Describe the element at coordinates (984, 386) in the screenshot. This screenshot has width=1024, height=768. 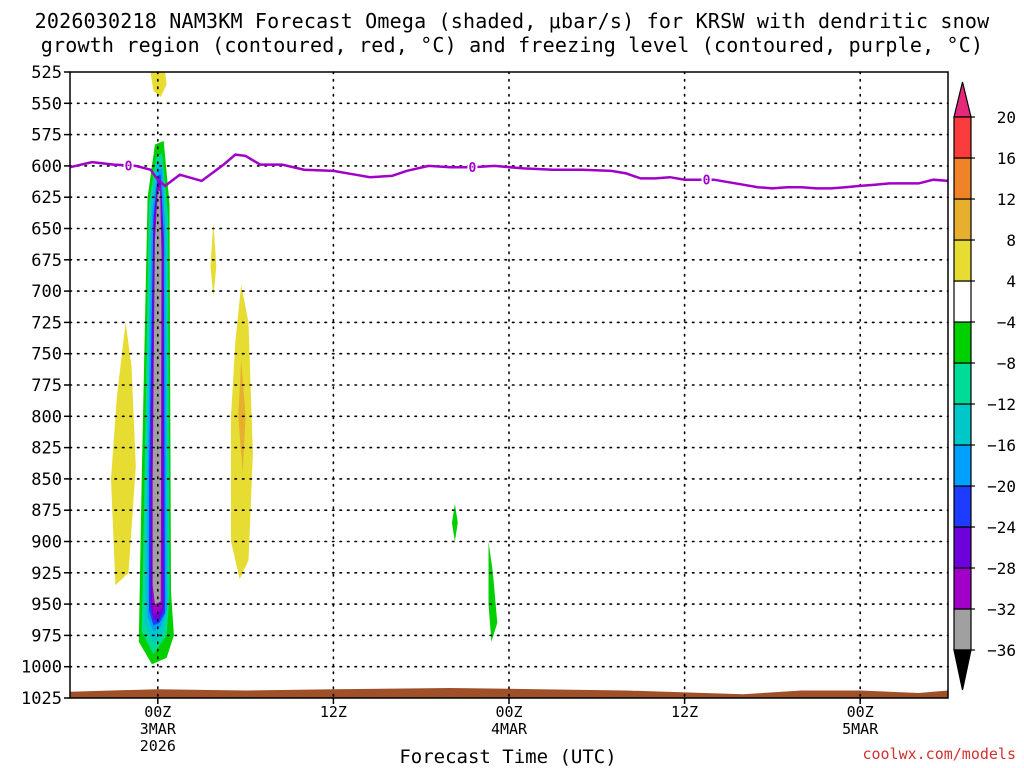
I see `colorbar: 20 16 12 8 4 −4 −8 −12 −16 −20 −24 −28 −32 −36` at that location.